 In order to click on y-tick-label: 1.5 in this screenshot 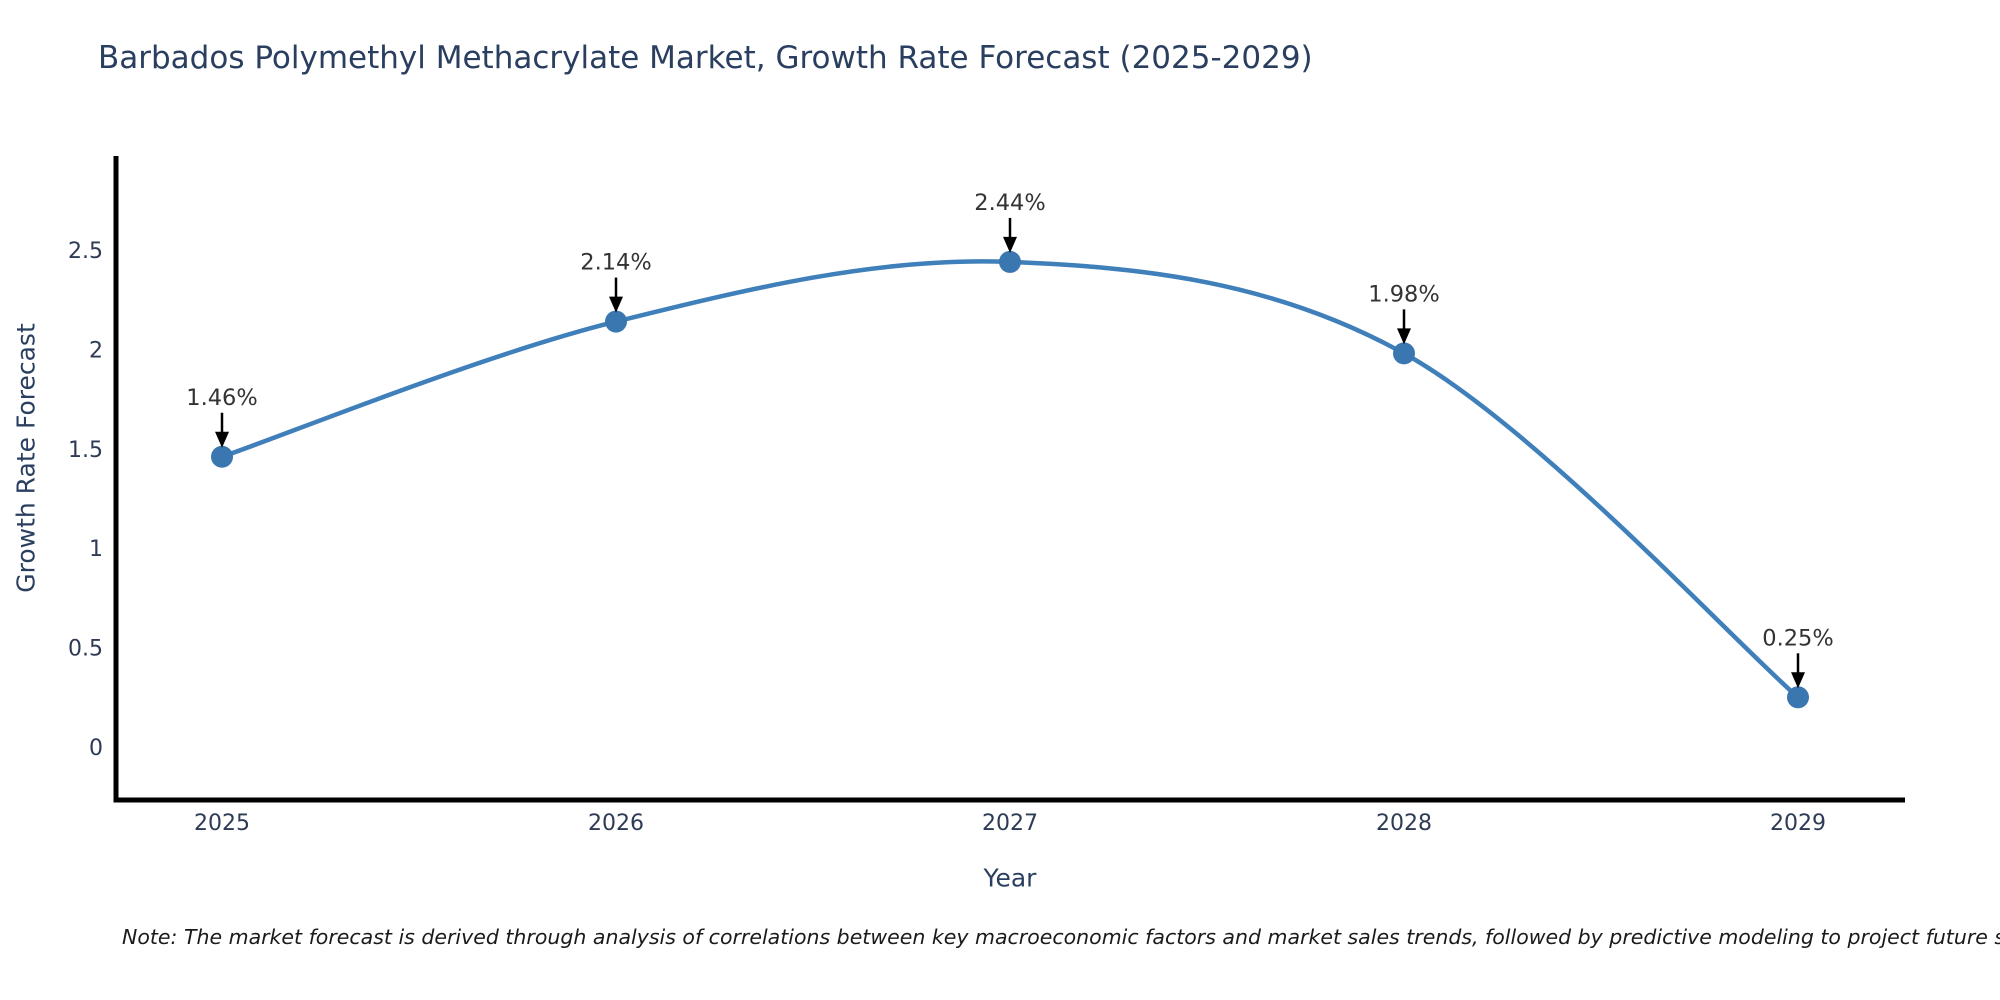, I will do `click(85, 450)`.